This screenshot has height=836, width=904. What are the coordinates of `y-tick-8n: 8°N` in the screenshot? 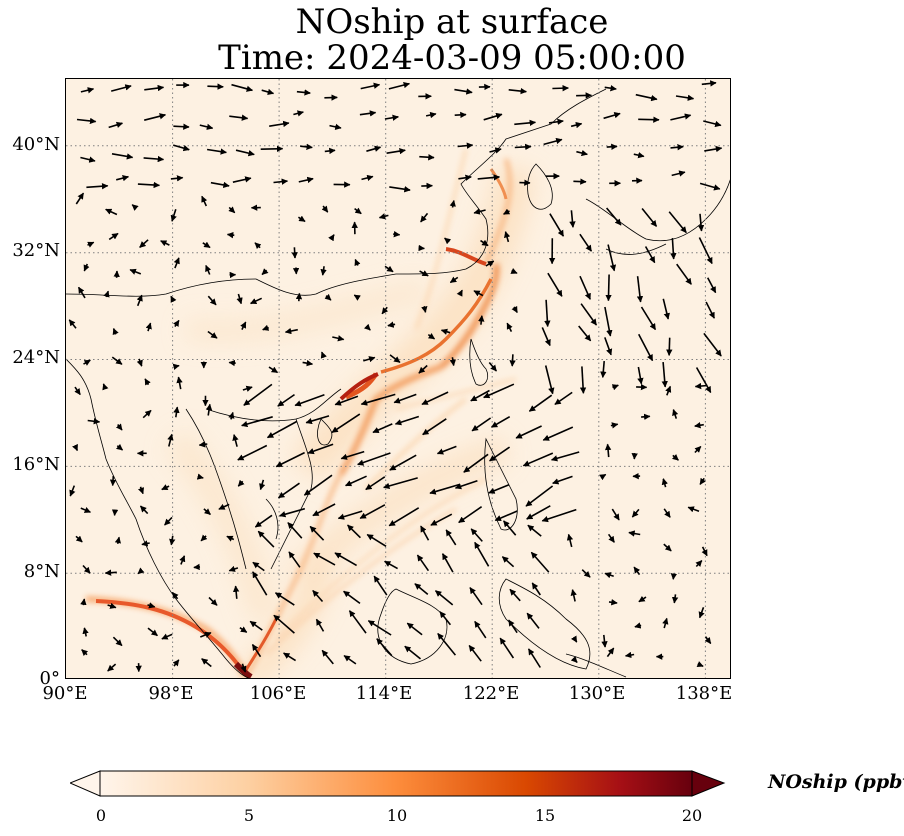 It's located at (41, 571).